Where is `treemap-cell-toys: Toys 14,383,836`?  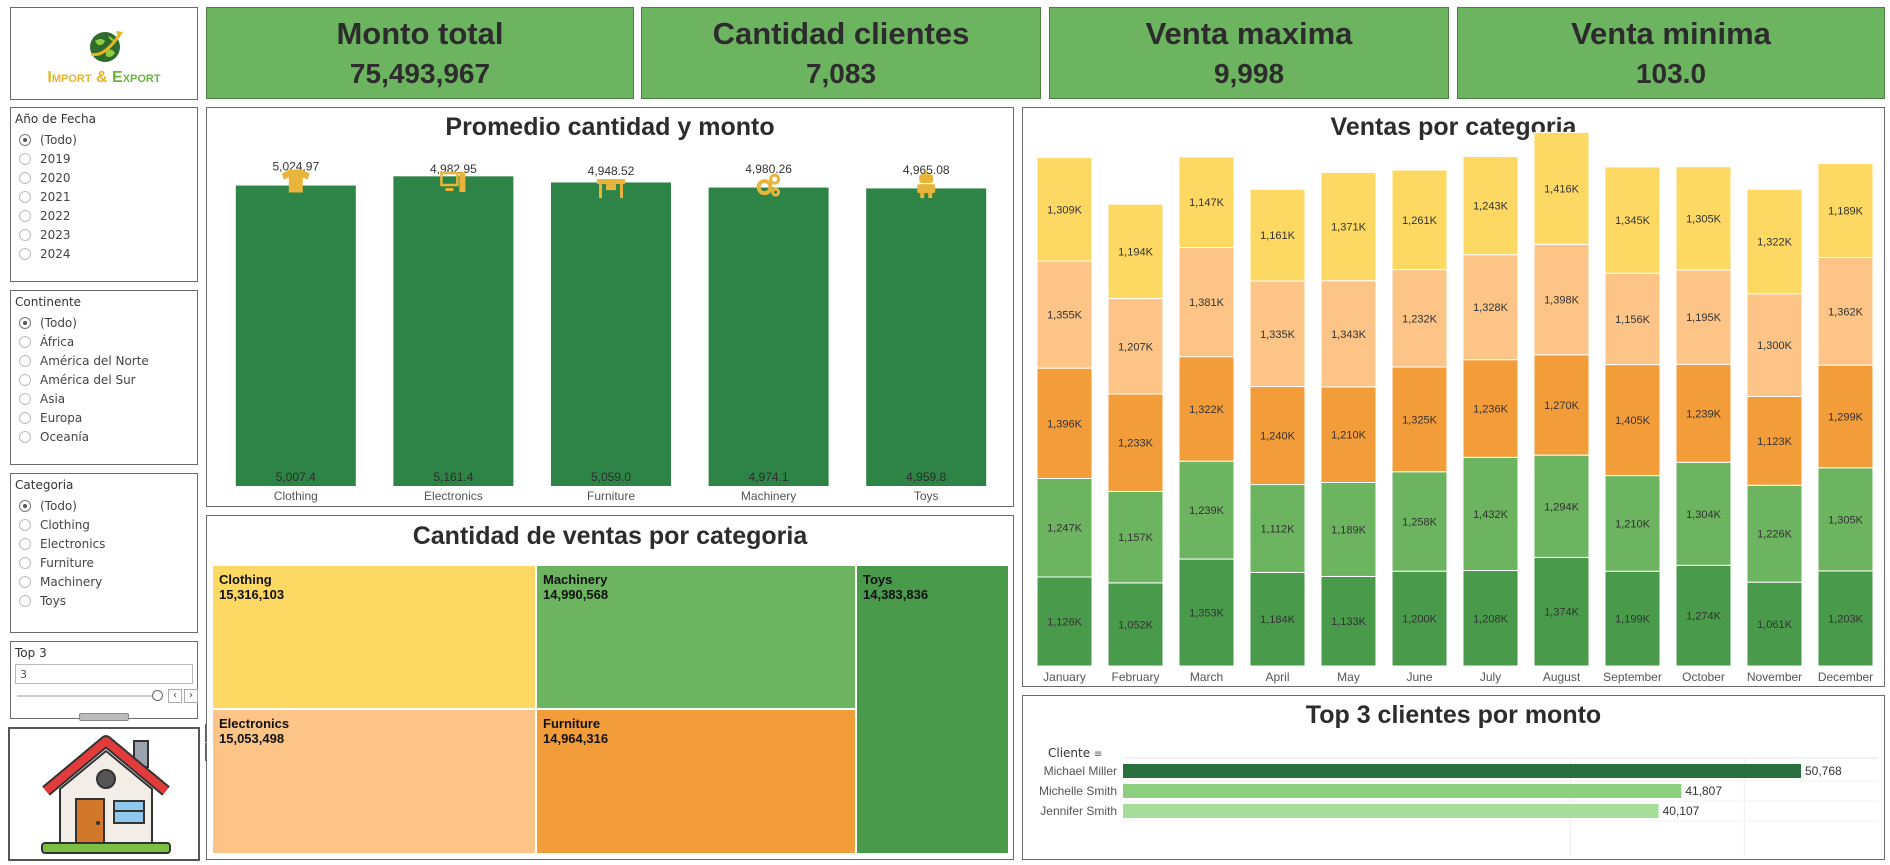 treemap-cell-toys: Toys 14,383,836 is located at coordinates (932, 709).